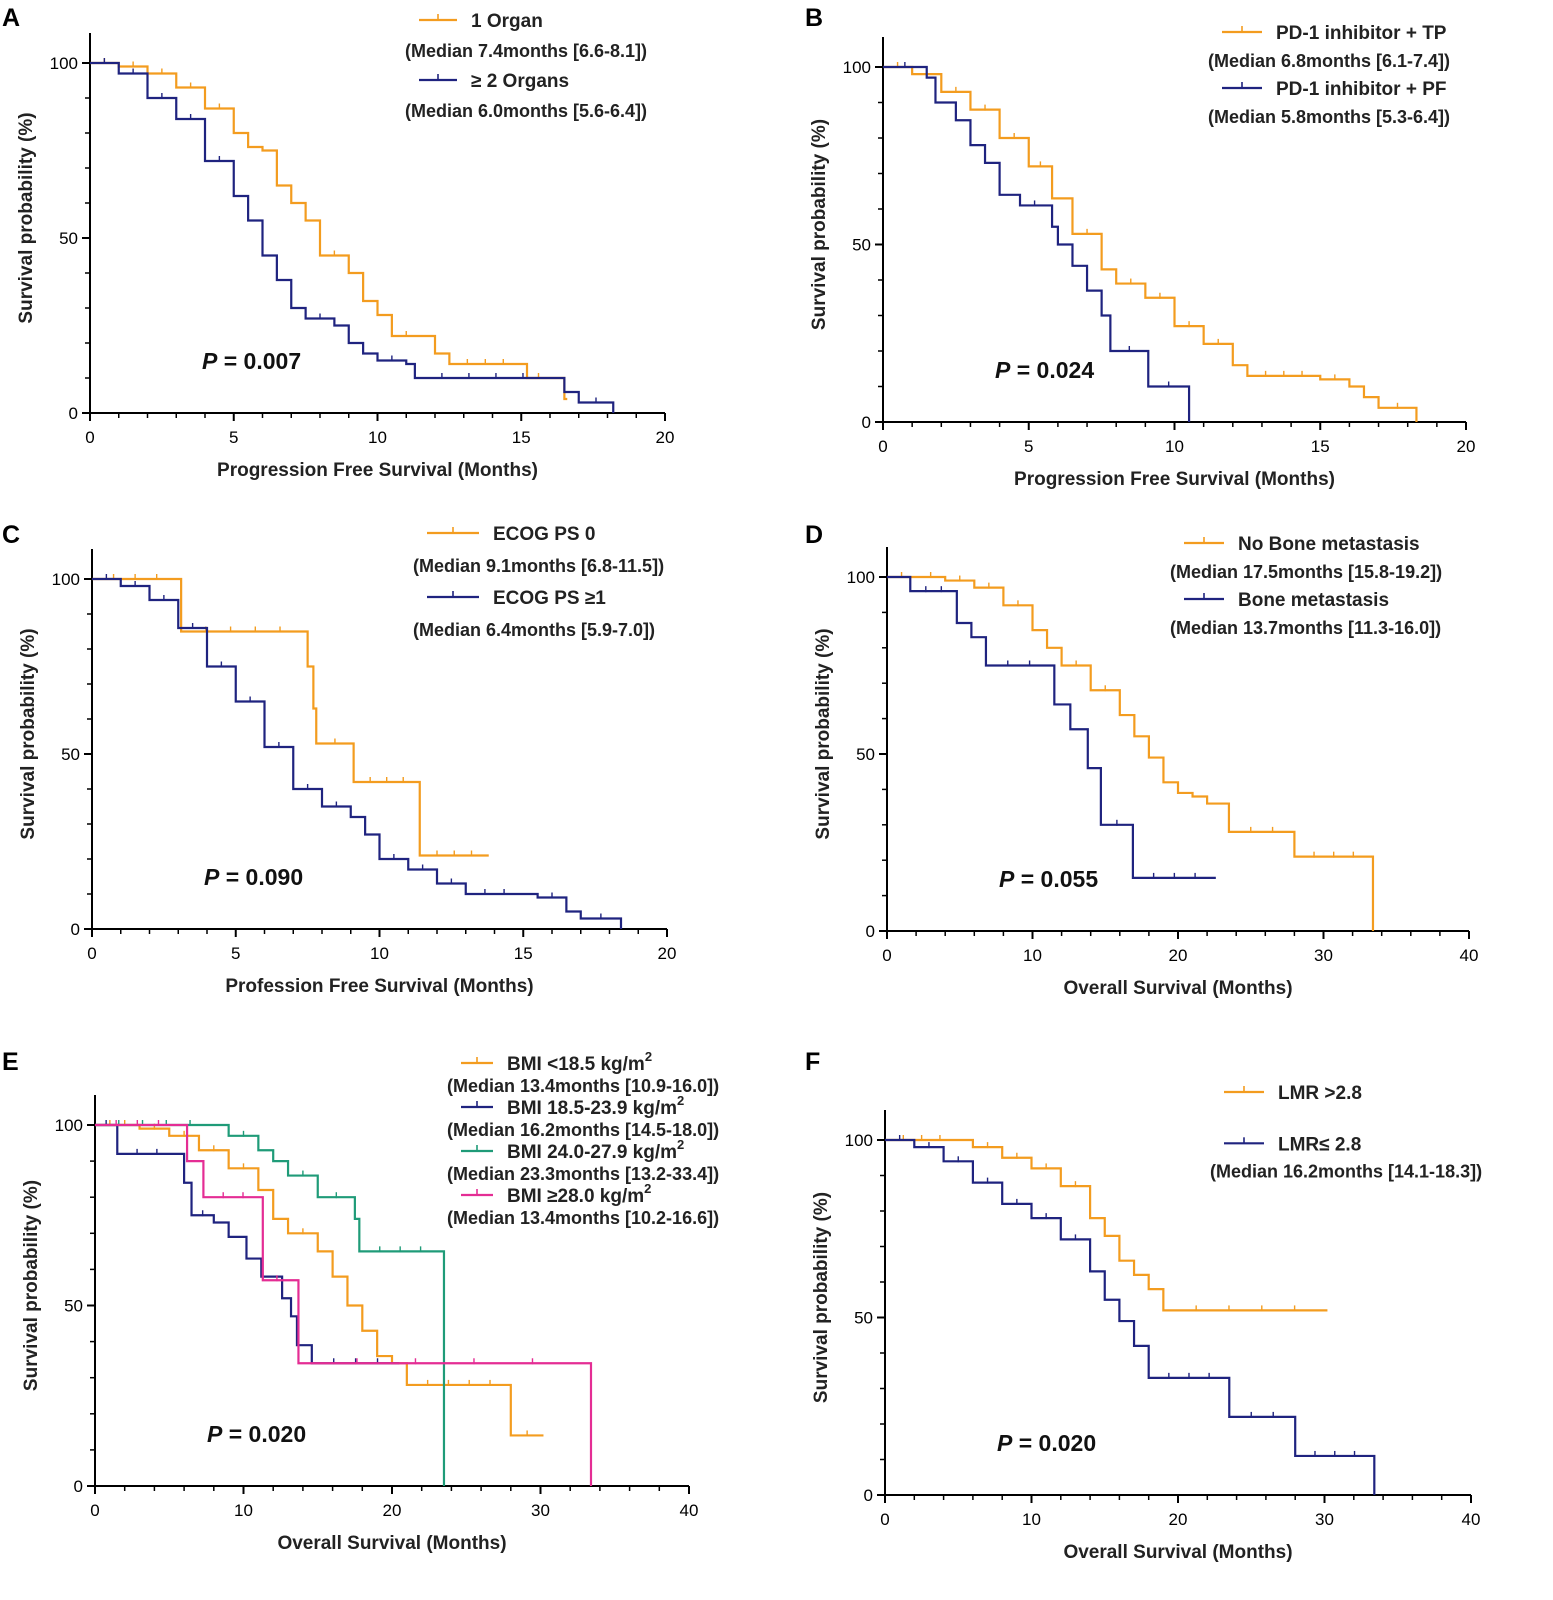 This screenshot has height=1600, width=1553. I want to click on p-value: P = 0.055, so click(1048, 879).